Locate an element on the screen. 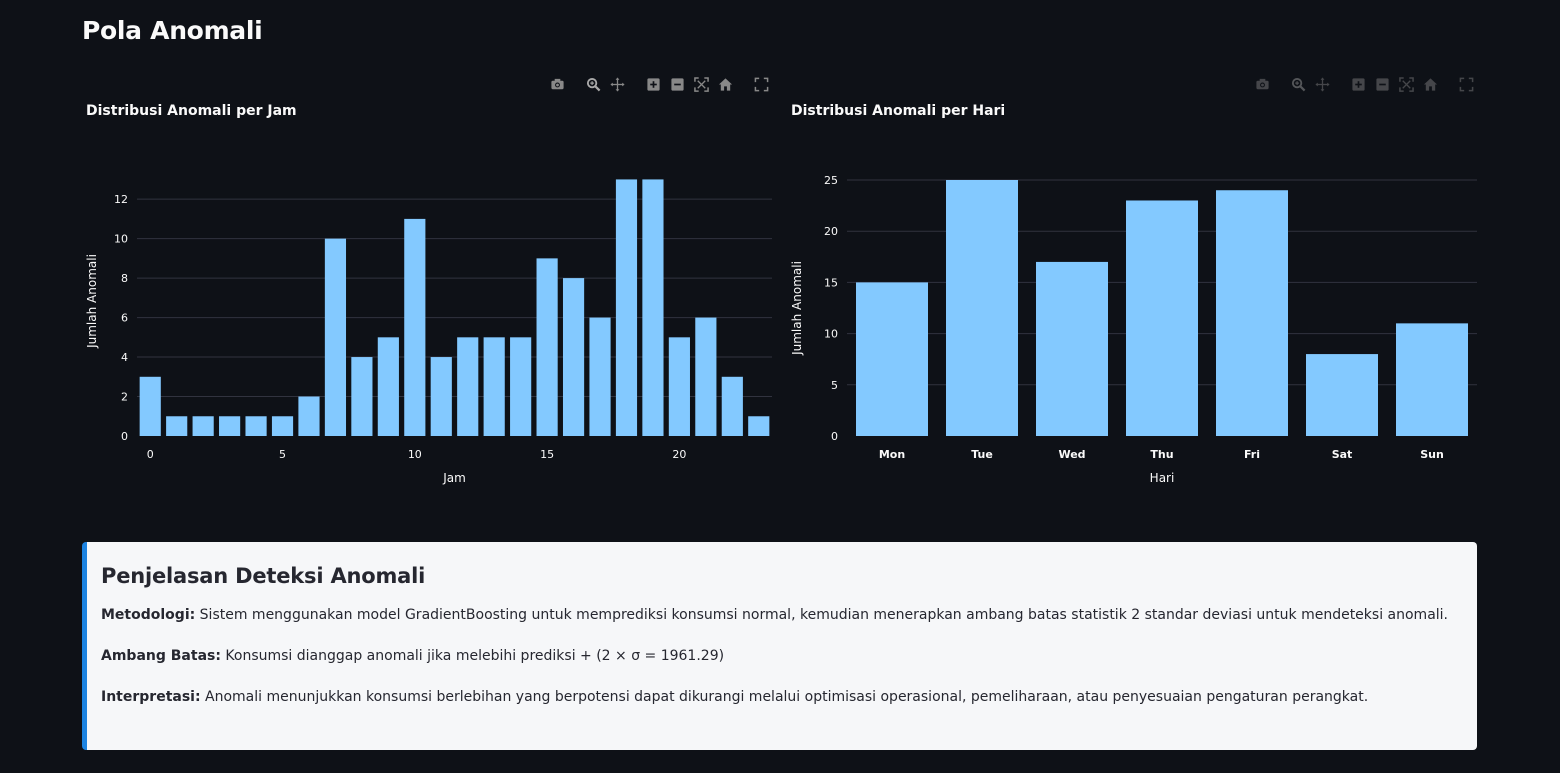 The height and width of the screenshot is (773, 1560). modebar-hourly is located at coordinates (659, 84).